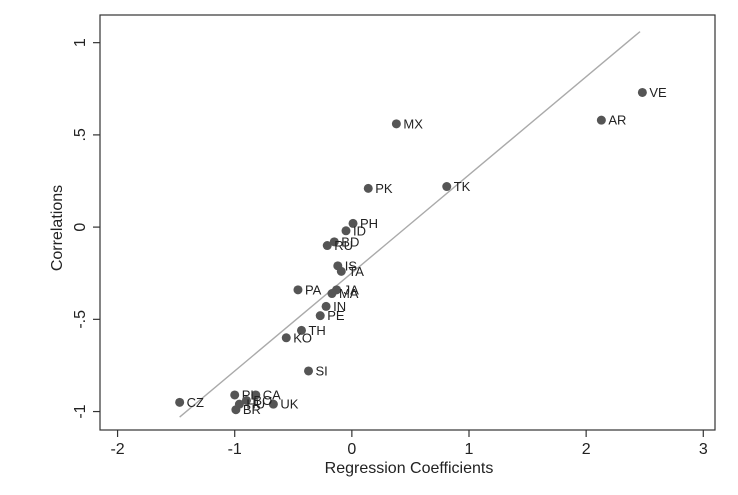 Image resolution: width=738 pixels, height=495 pixels. Describe the element at coordinates (235, 395) in the screenshot. I see `data-point-pl` at that location.